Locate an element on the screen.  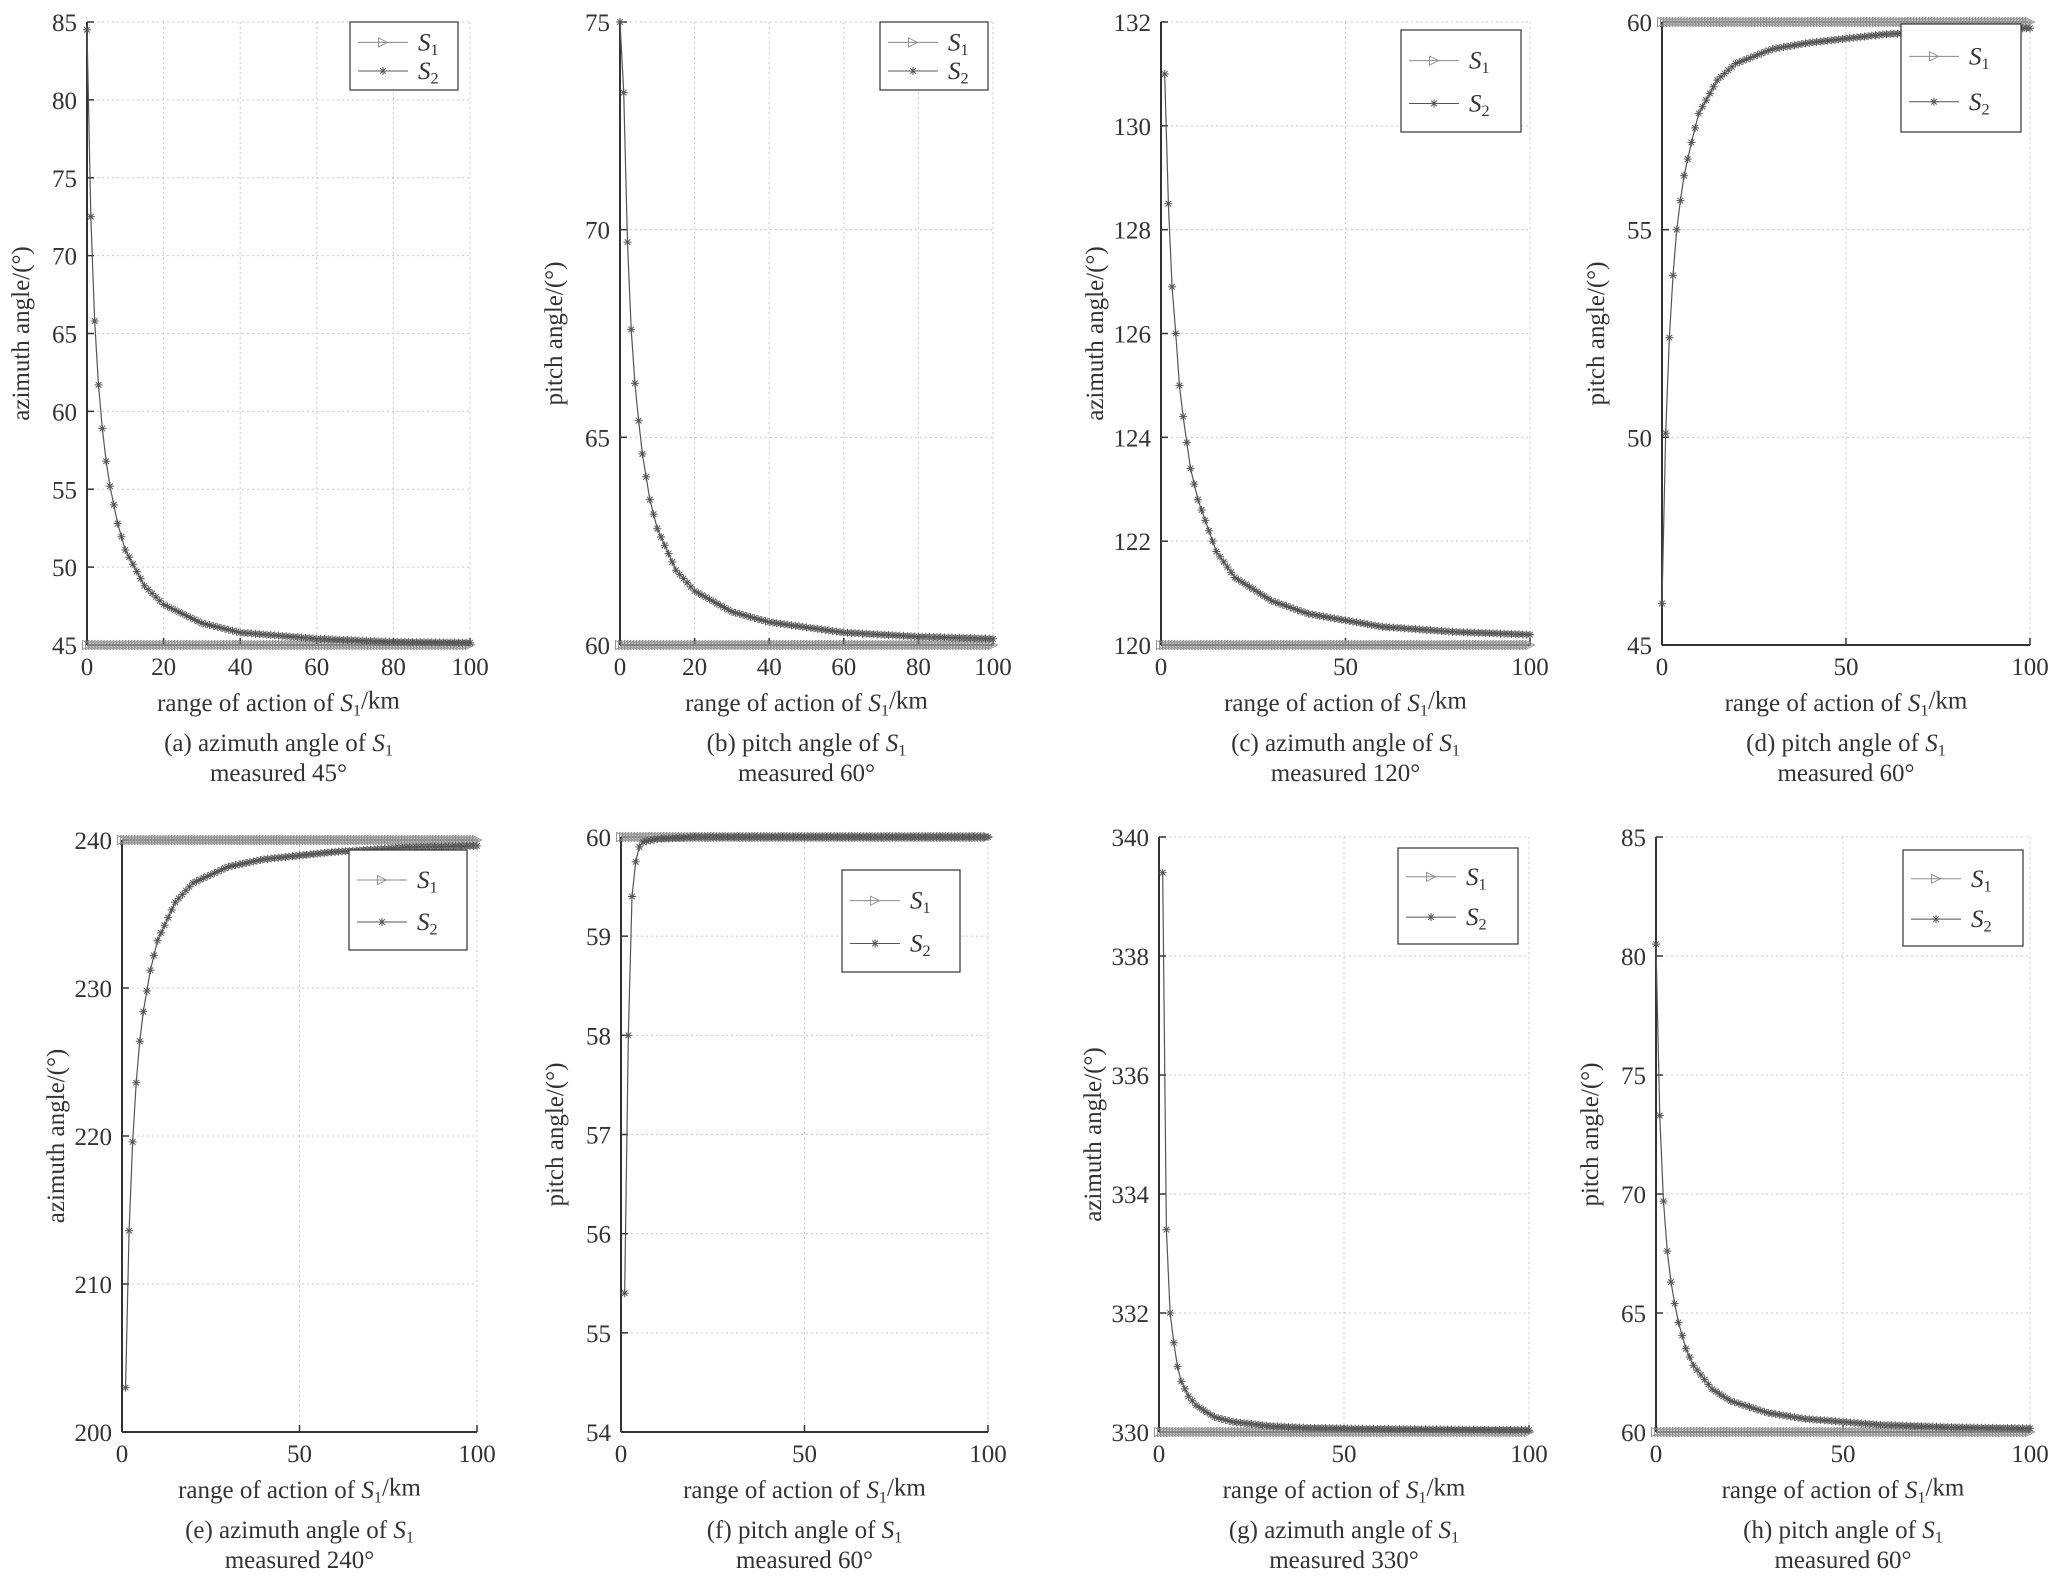
y-tick-label: 210 is located at coordinates (94, 1285).